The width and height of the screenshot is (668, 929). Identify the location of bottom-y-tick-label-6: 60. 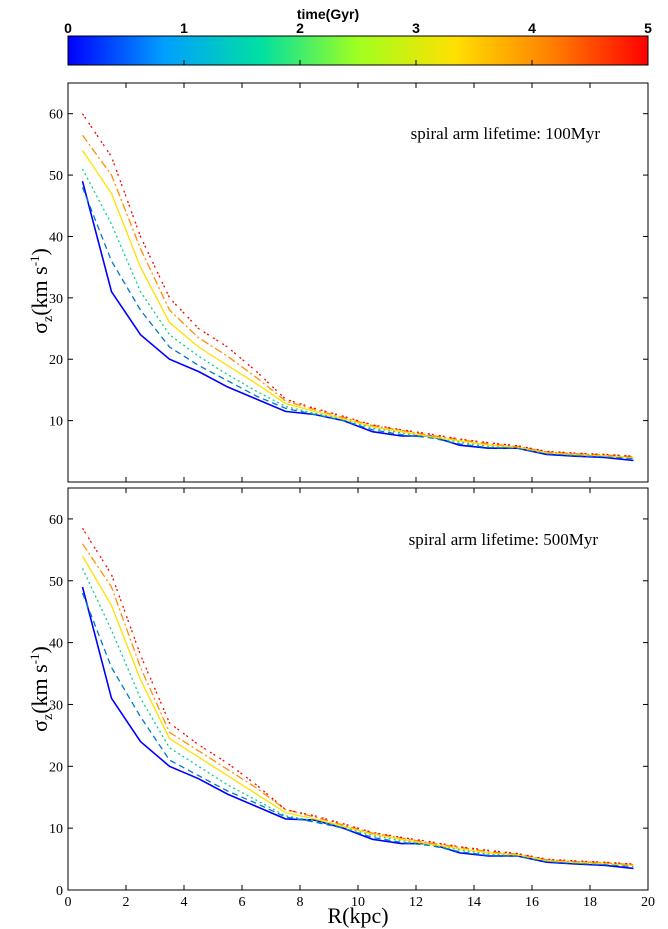
(56, 520).